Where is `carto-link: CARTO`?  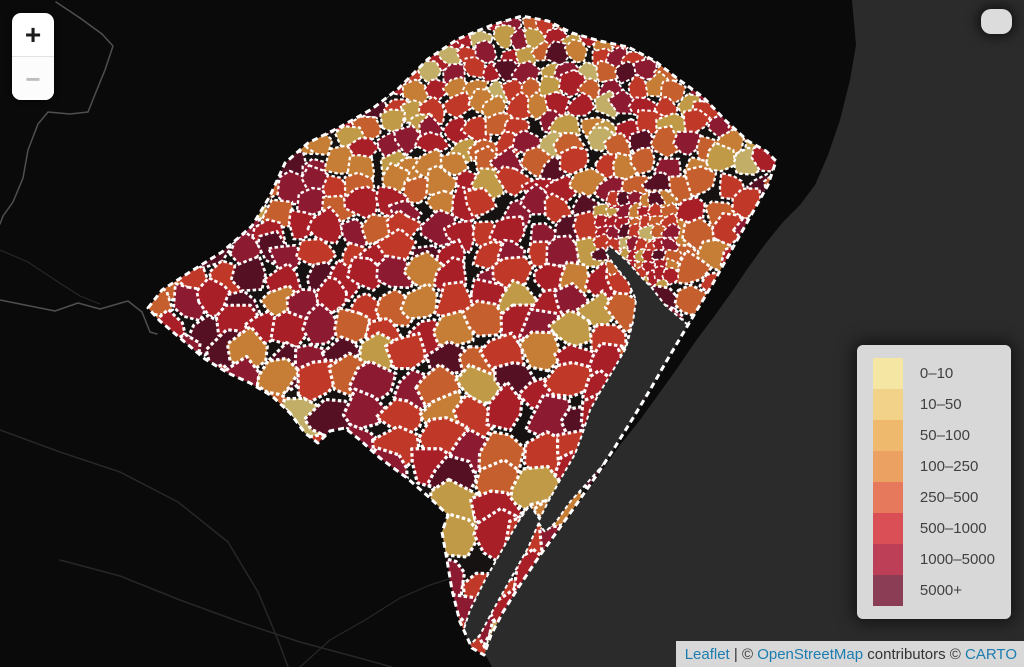
carto-link: CARTO is located at coordinates (991, 654).